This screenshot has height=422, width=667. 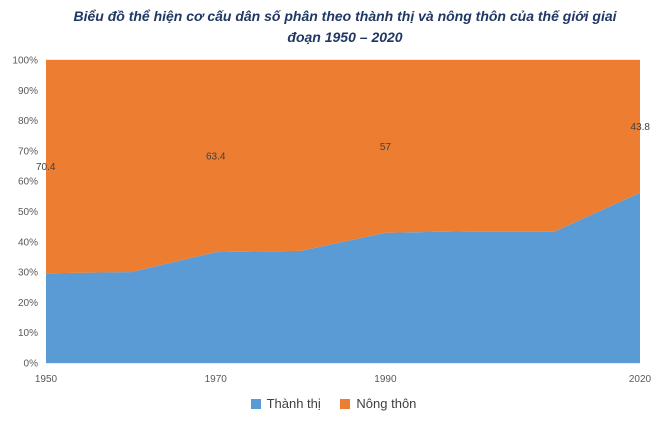 What do you see at coordinates (46, 167) in the screenshot?
I see `data-label: 70.4` at bounding box center [46, 167].